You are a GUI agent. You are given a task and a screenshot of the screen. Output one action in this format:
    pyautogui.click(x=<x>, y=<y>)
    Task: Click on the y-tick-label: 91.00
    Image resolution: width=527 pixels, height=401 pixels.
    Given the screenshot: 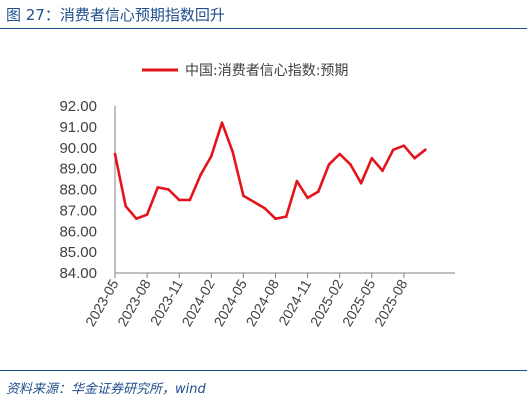 What is the action you would take?
    pyautogui.click(x=78, y=127)
    